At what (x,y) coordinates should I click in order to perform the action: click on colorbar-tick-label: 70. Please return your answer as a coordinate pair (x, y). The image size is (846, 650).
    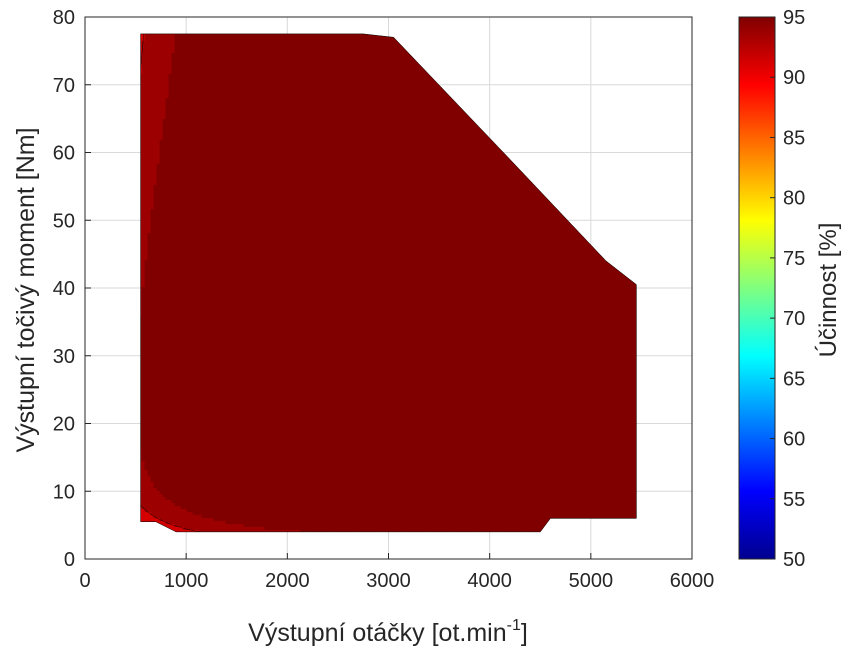
    Looking at the image, I should click on (794, 319).